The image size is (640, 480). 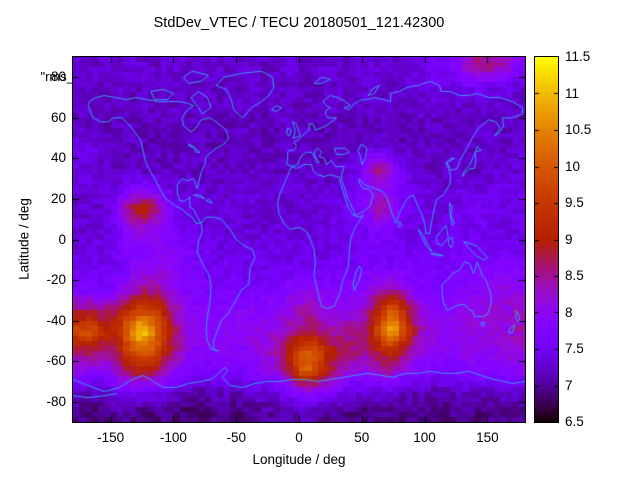 I want to click on x-tick-label: -50, so click(x=236, y=437).